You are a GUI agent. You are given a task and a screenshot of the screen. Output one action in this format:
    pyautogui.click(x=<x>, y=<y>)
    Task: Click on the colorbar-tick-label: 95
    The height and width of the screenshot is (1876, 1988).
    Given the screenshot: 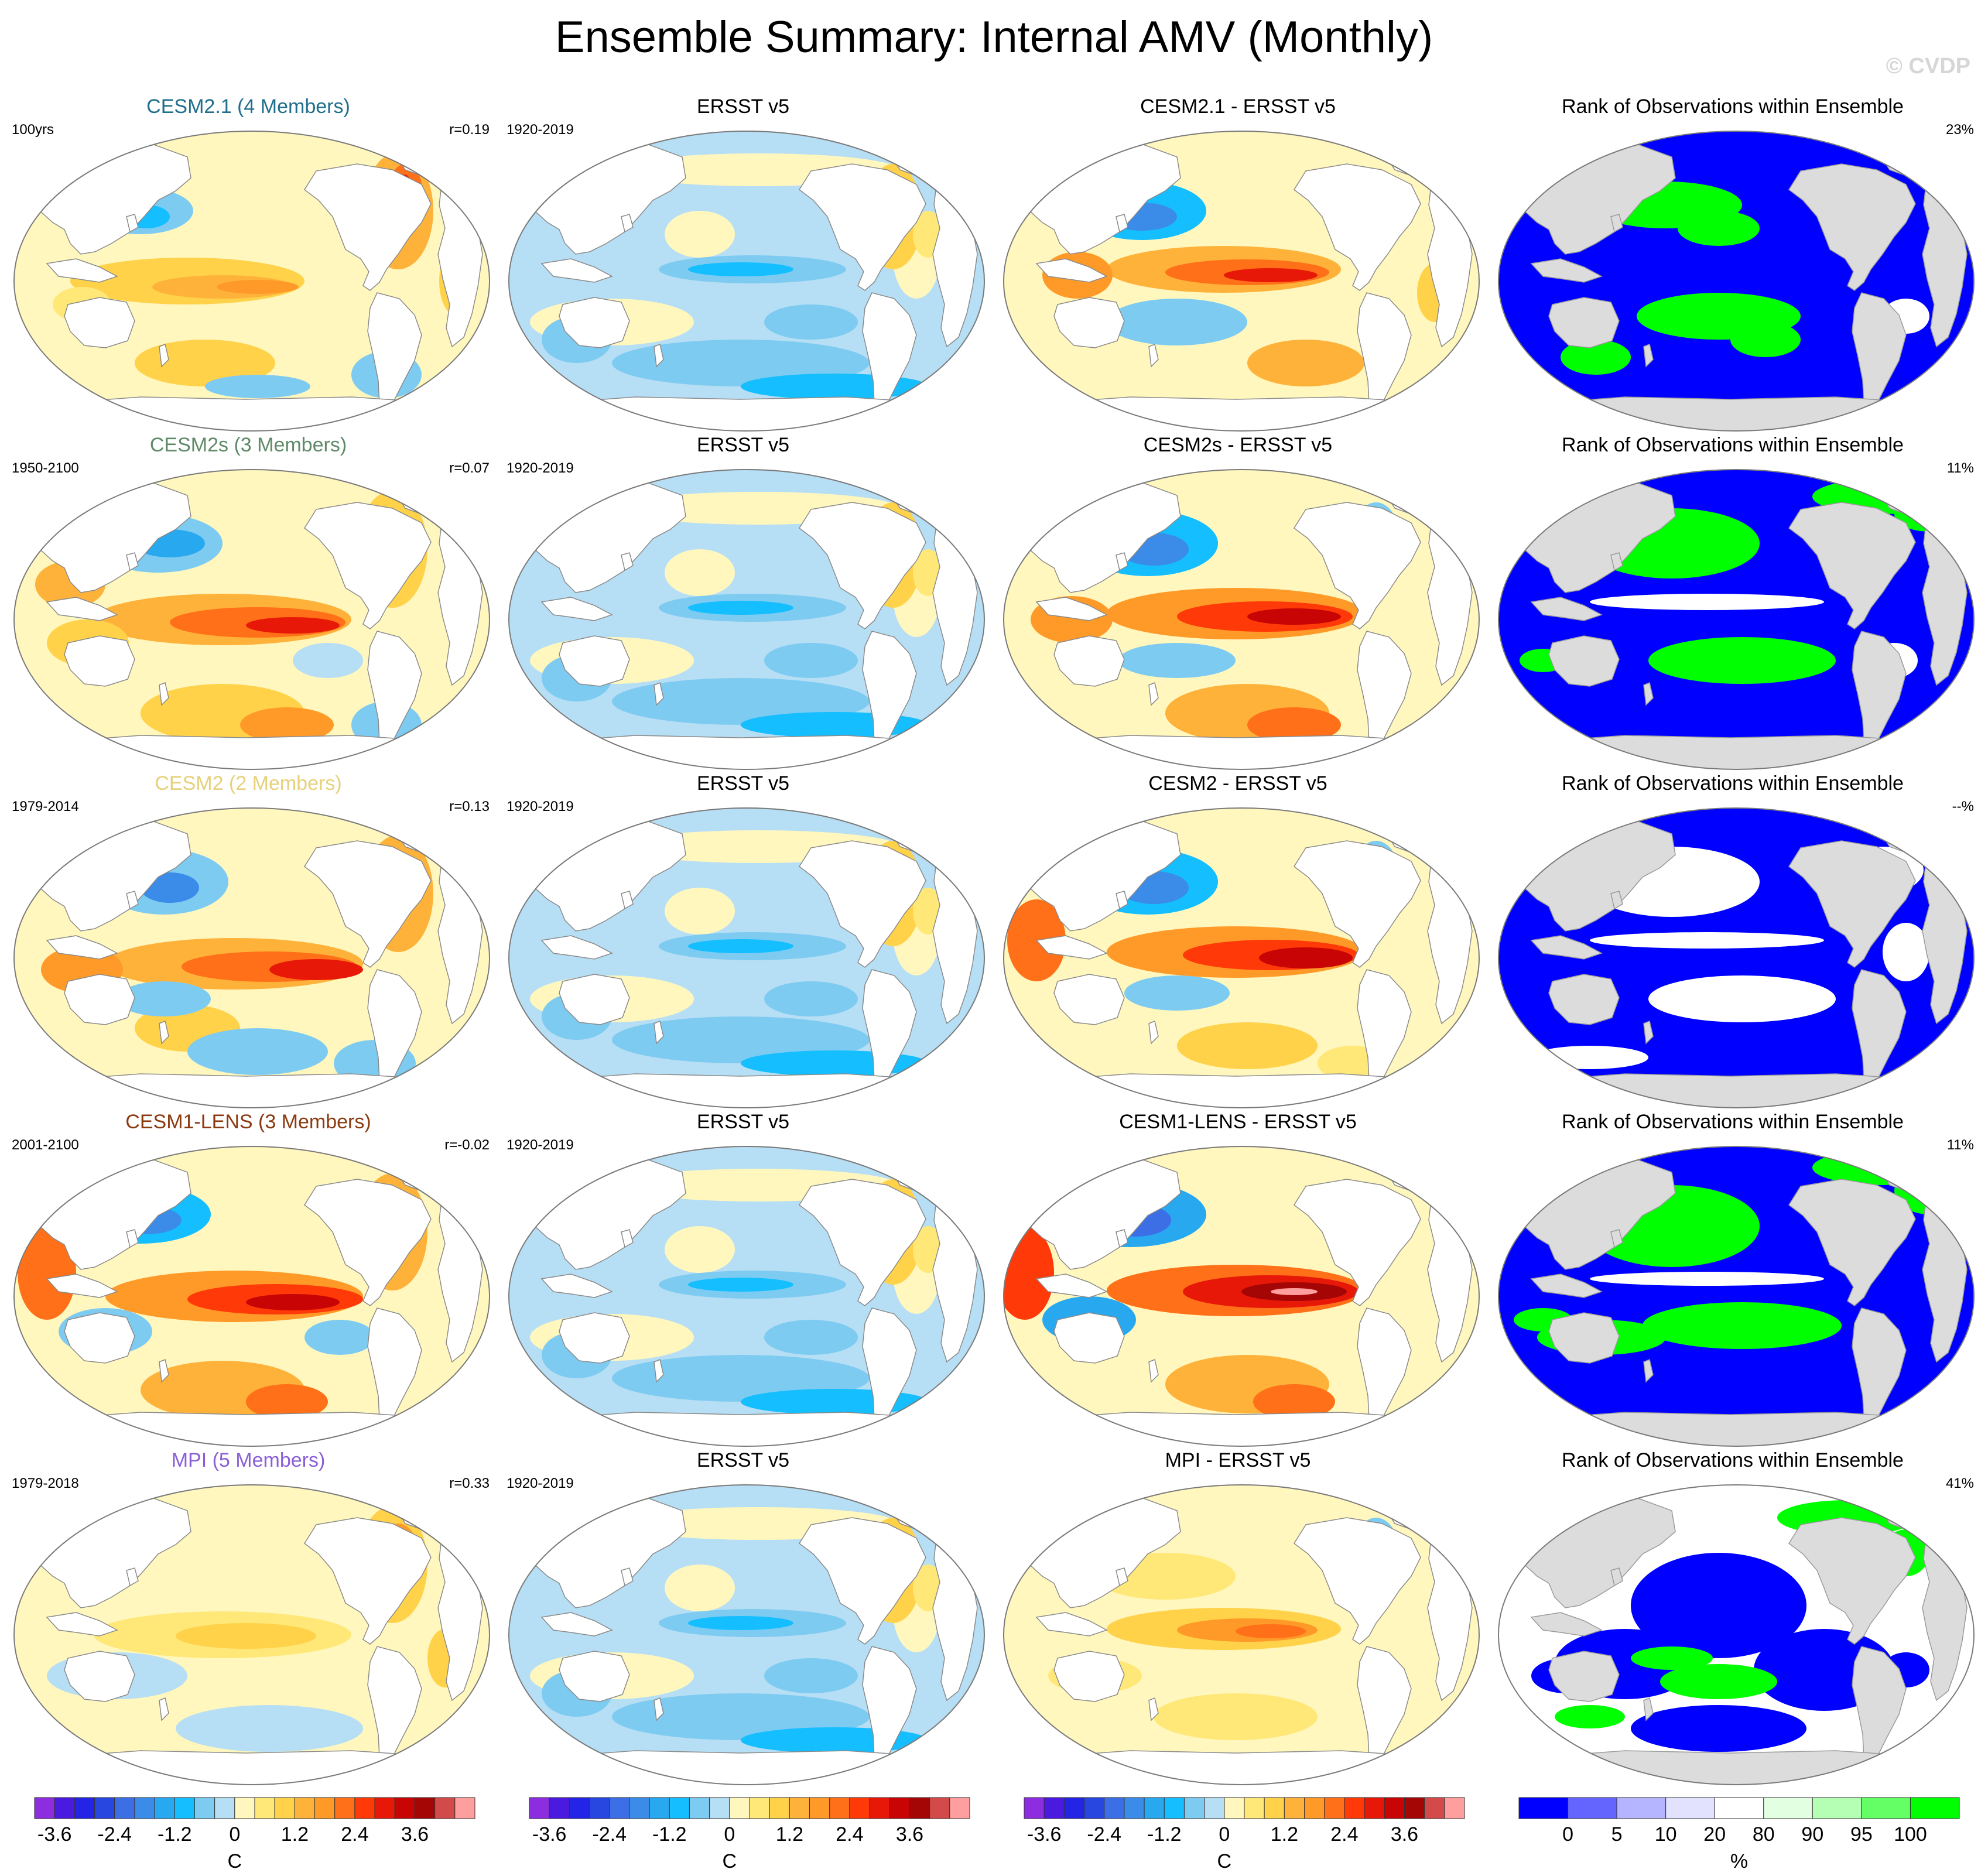 What is the action you would take?
    pyautogui.click(x=1861, y=1834)
    